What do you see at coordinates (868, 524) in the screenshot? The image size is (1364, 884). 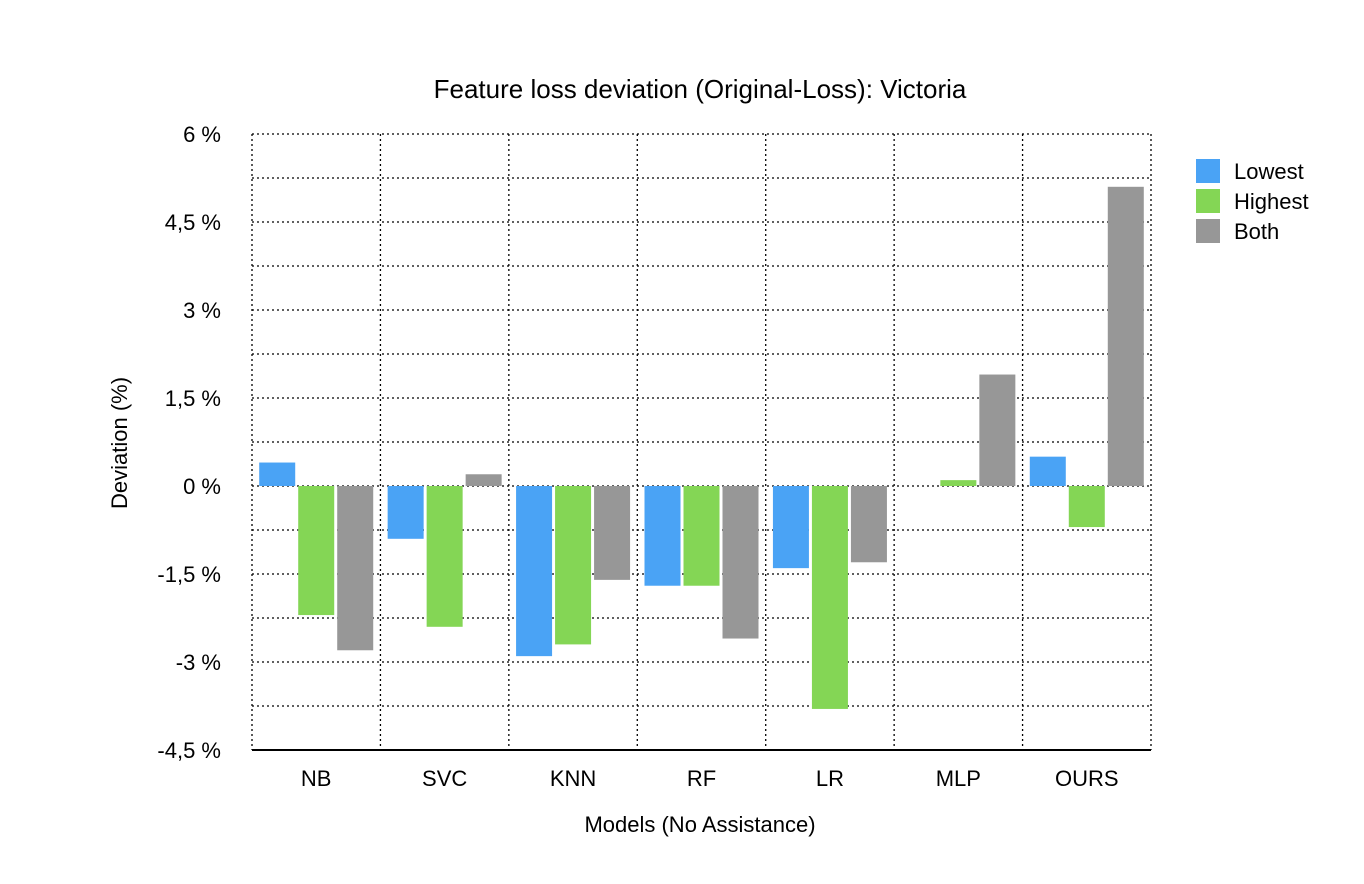 I see `bar-lr-both` at bounding box center [868, 524].